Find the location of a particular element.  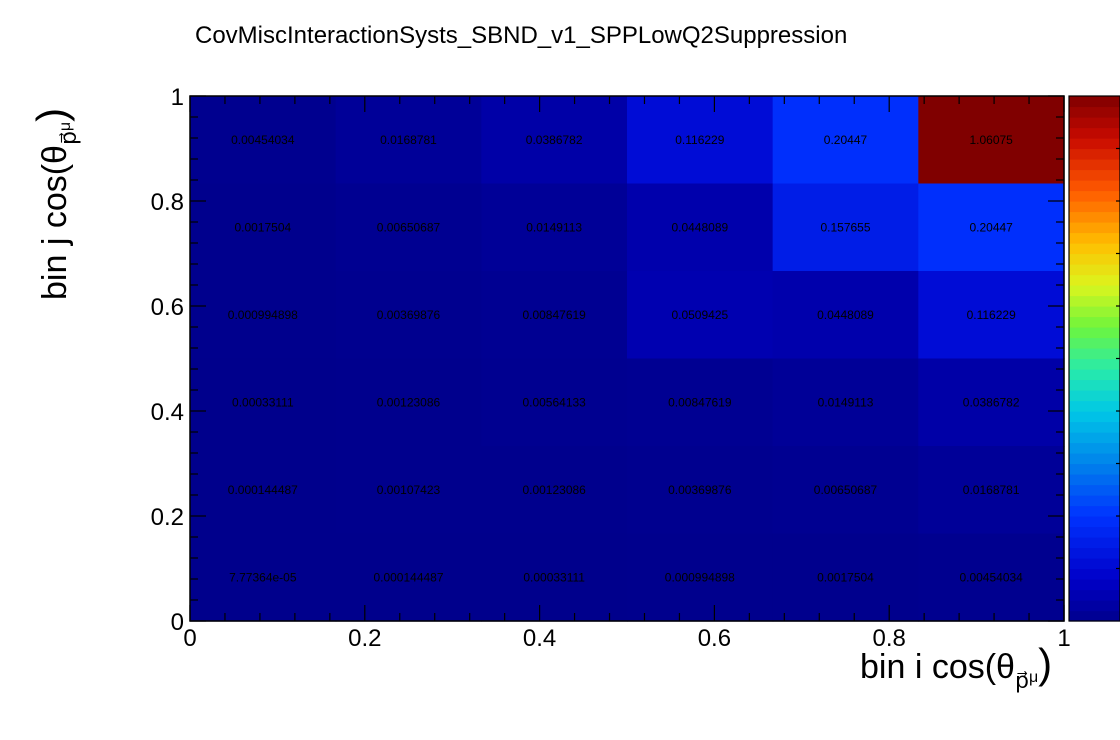

cell-value-label: 0.0017504 is located at coordinates (262, 227).